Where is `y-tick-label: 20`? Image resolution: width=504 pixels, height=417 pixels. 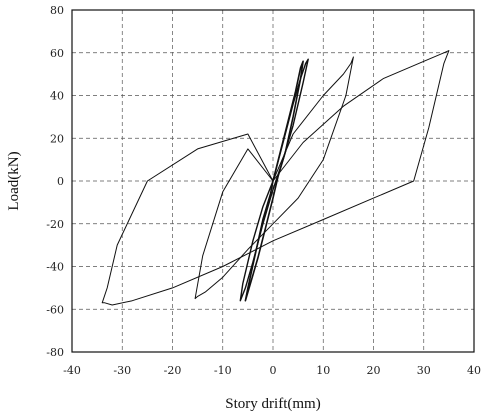
y-tick-label: 20 is located at coordinates (57, 138).